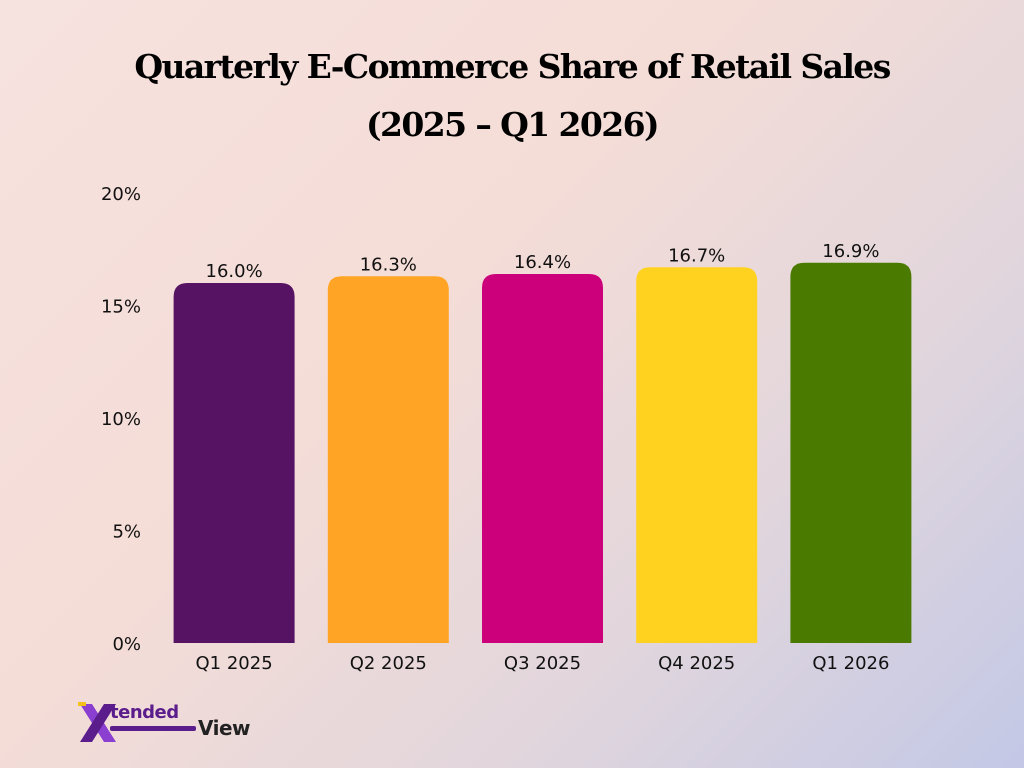 The image size is (1024, 768). Describe the element at coordinates (388, 264) in the screenshot. I see `data-label: 16.3%` at that location.